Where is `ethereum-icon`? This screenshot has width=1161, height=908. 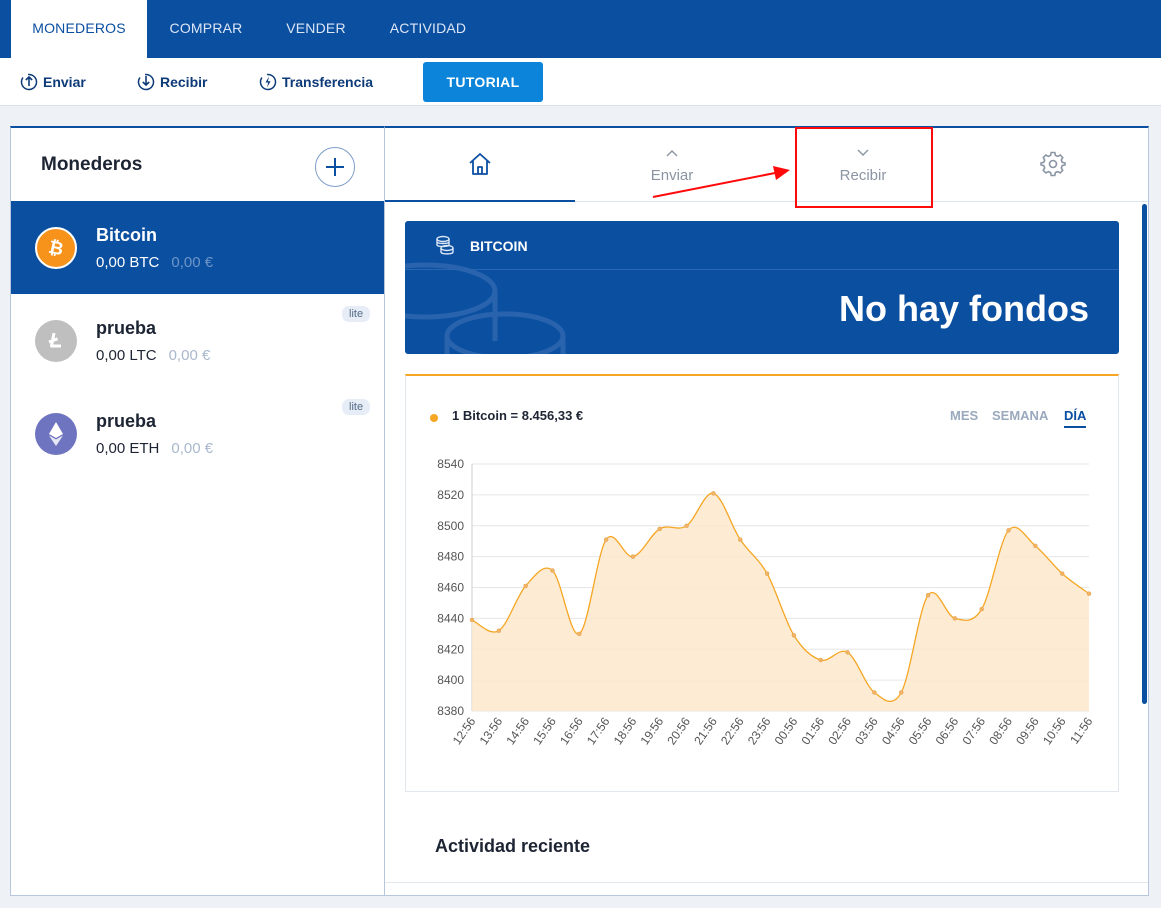 ethereum-icon is located at coordinates (56, 434).